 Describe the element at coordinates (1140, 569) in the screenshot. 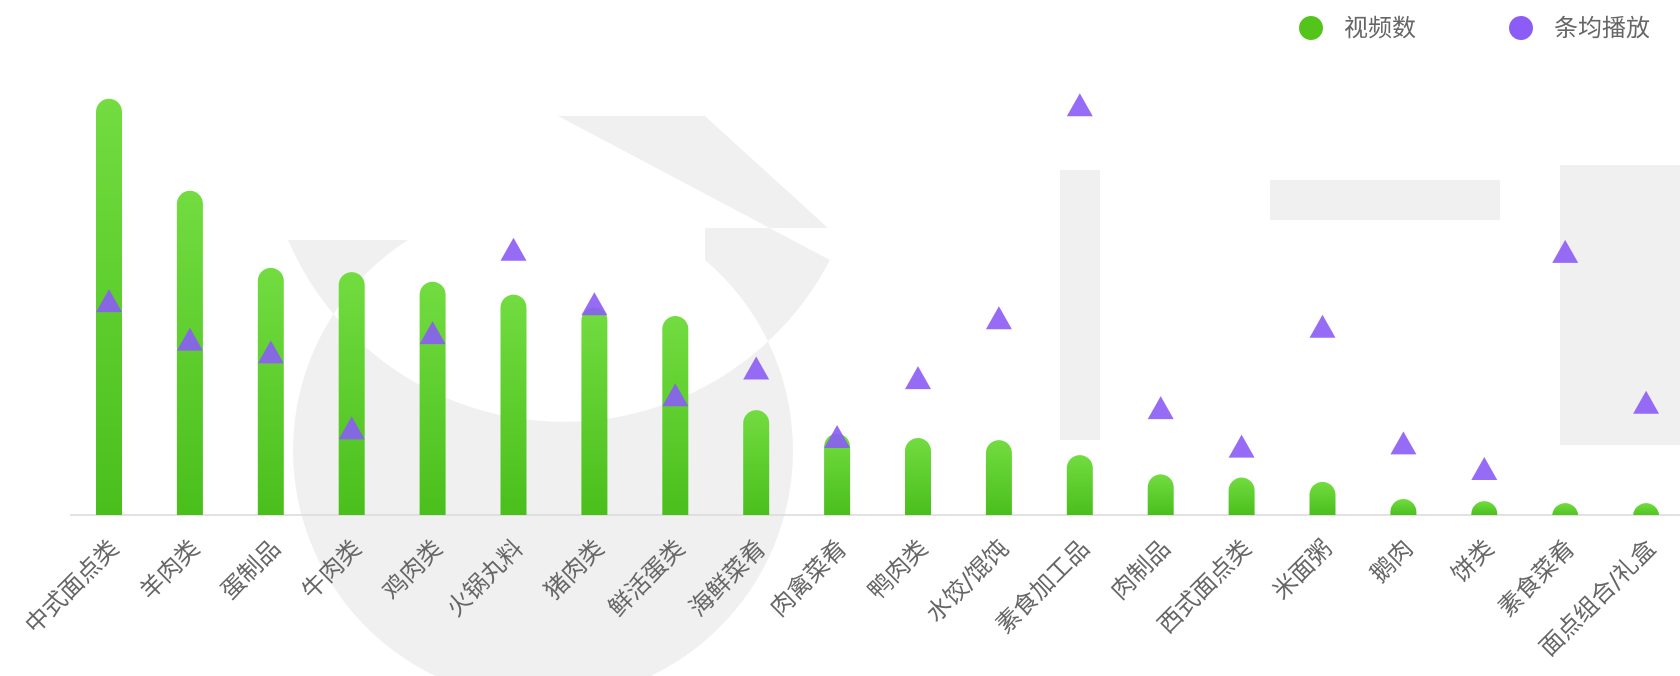

I see `x-tick-label: 肉制品` at that location.